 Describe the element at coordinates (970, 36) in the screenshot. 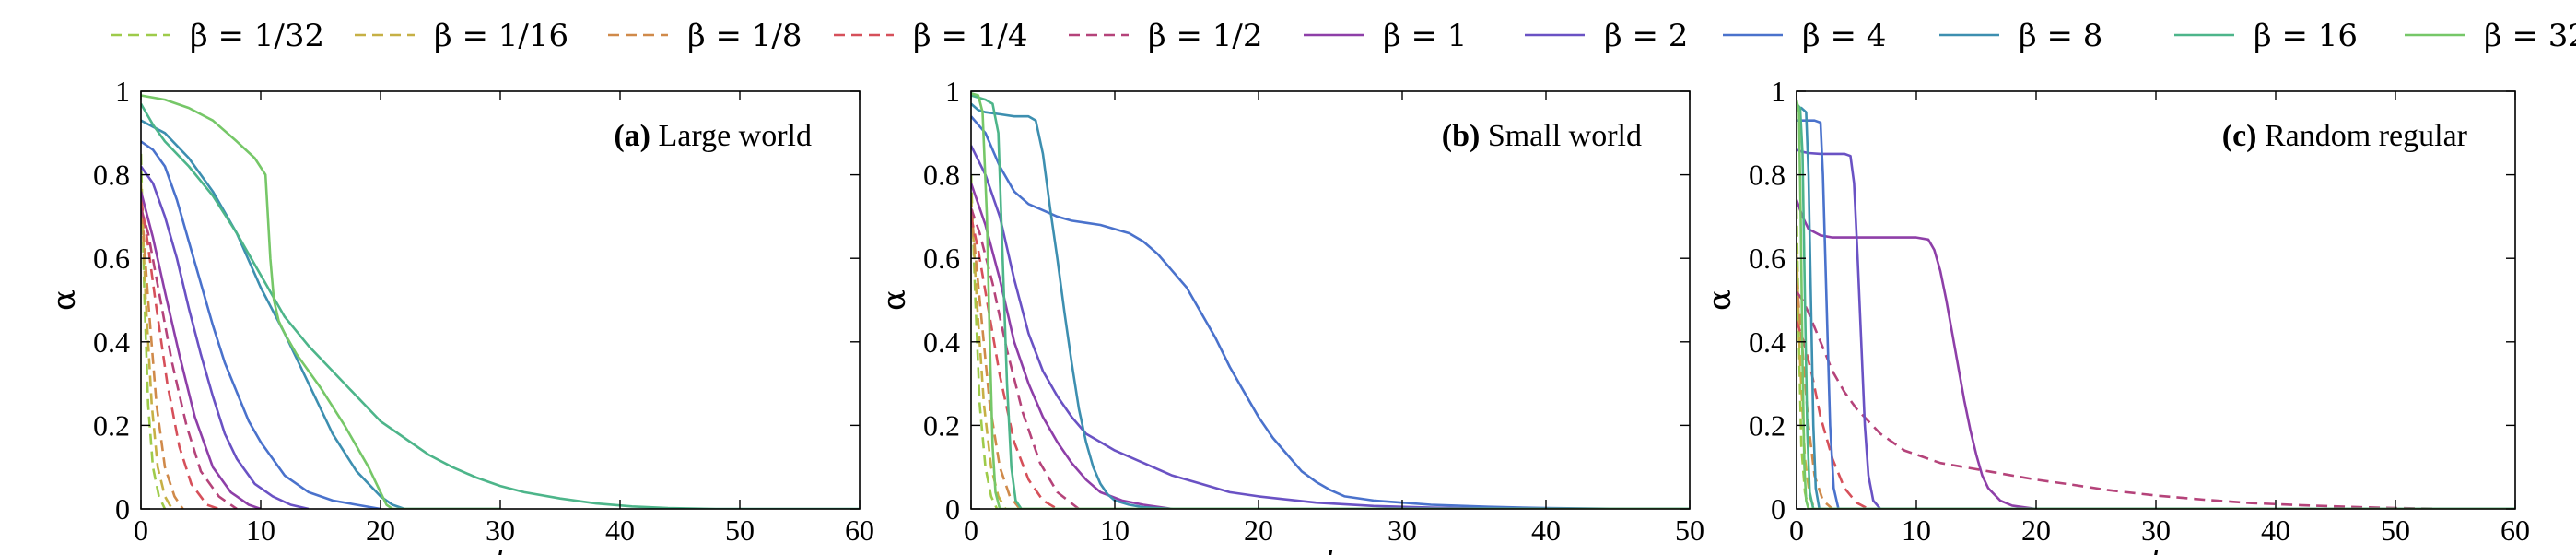

I see `legend-label: β = 1/4` at that location.